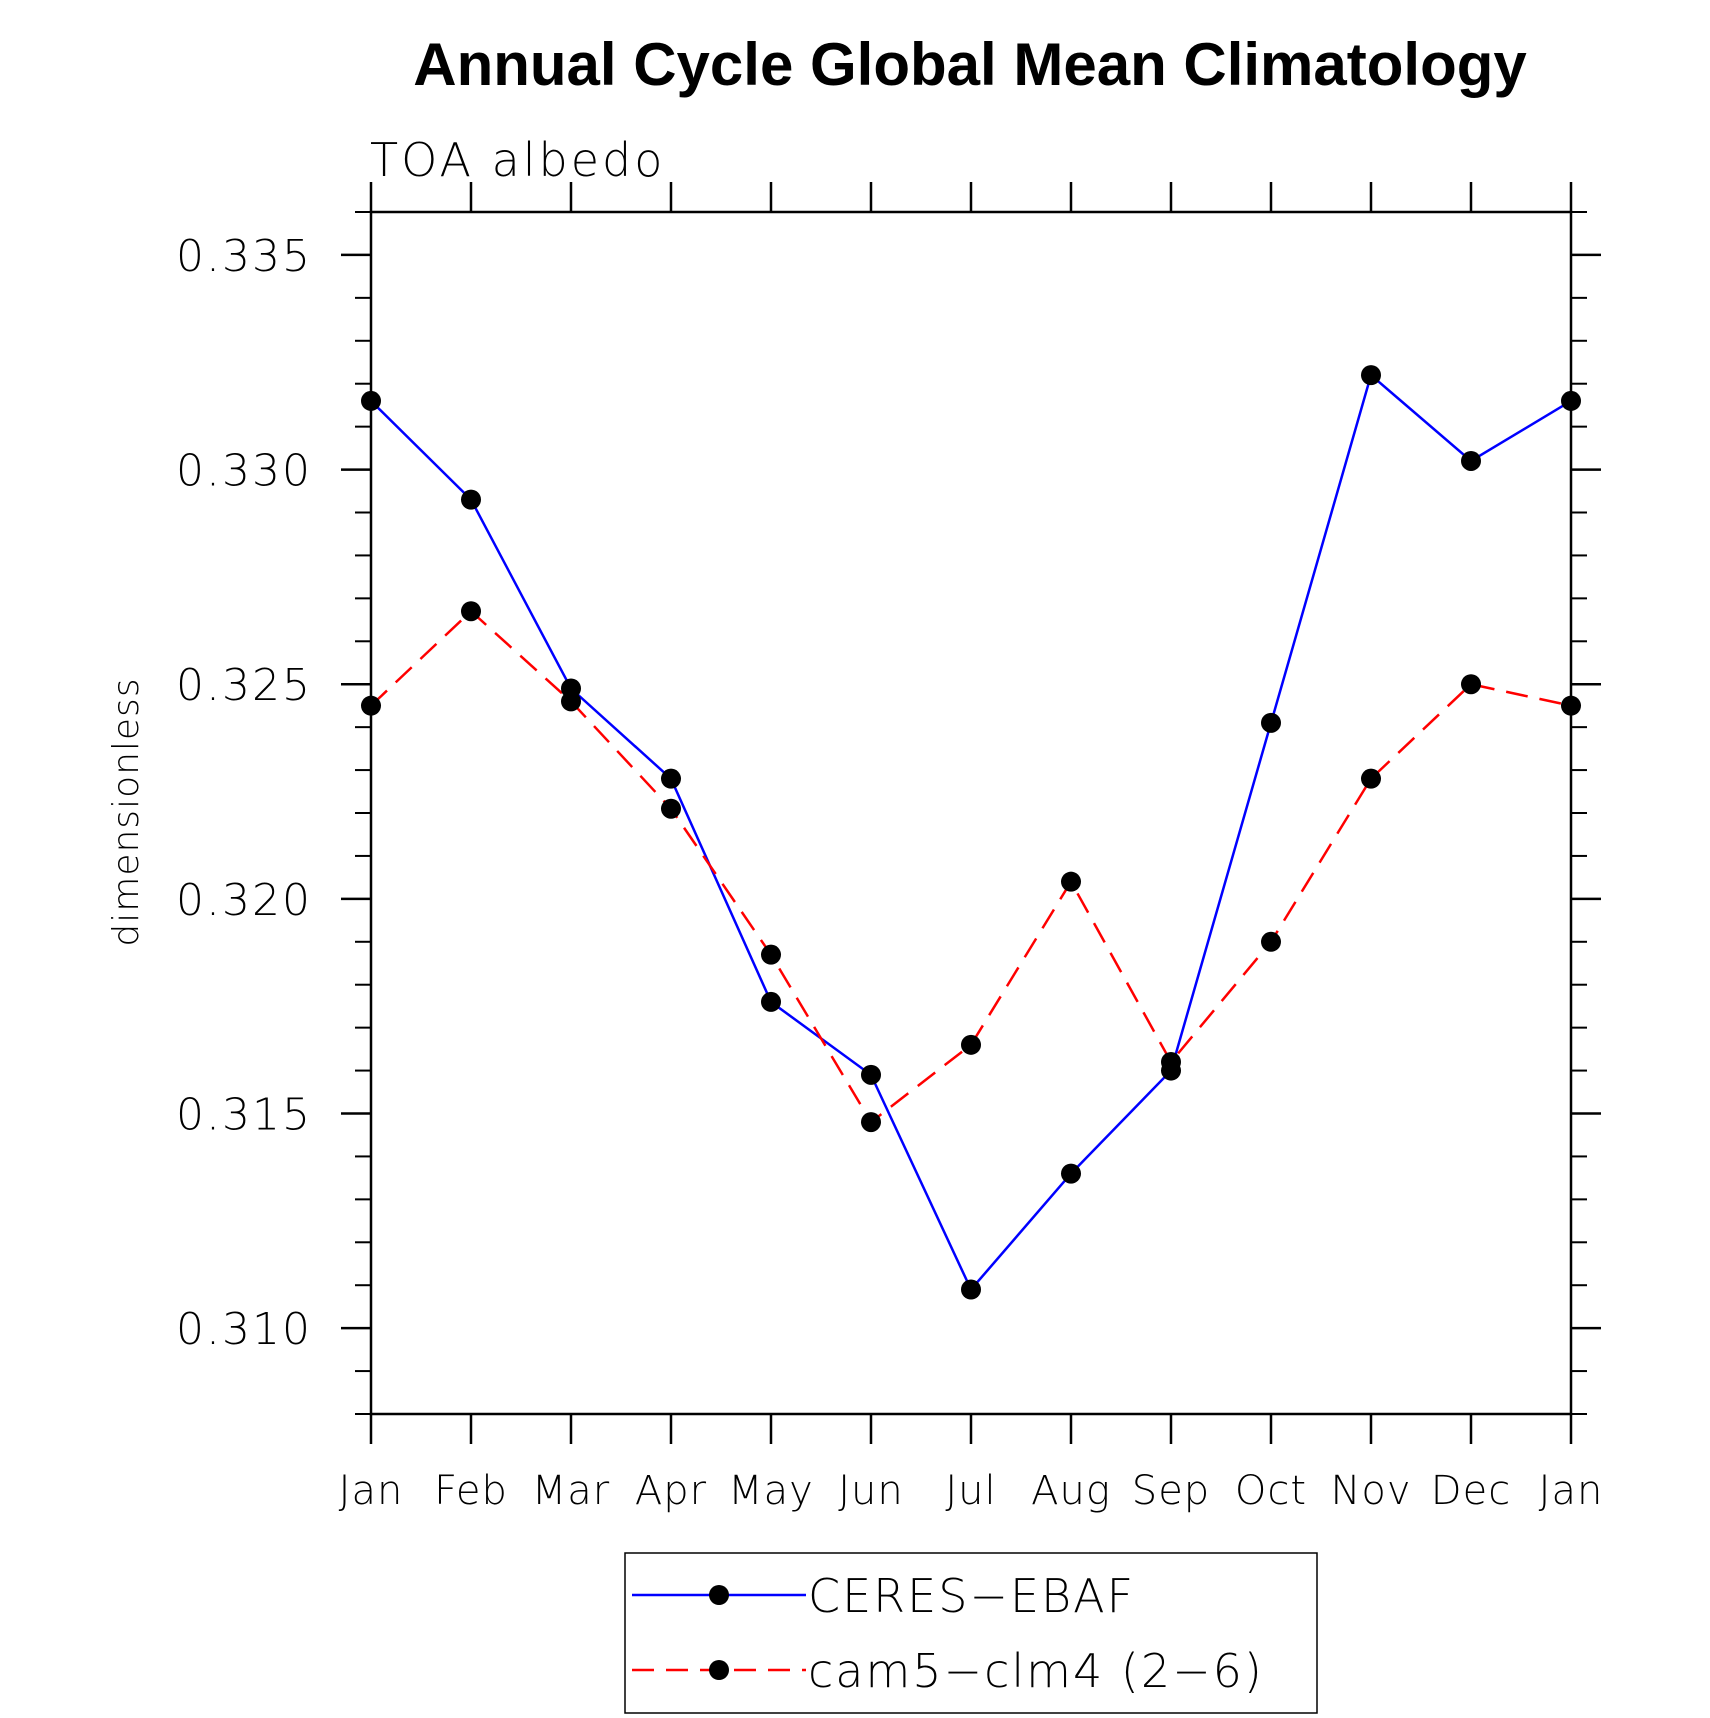  I want to click on legend-label-ceres-ebaf: CERES−EBAF, so click(971, 1596).